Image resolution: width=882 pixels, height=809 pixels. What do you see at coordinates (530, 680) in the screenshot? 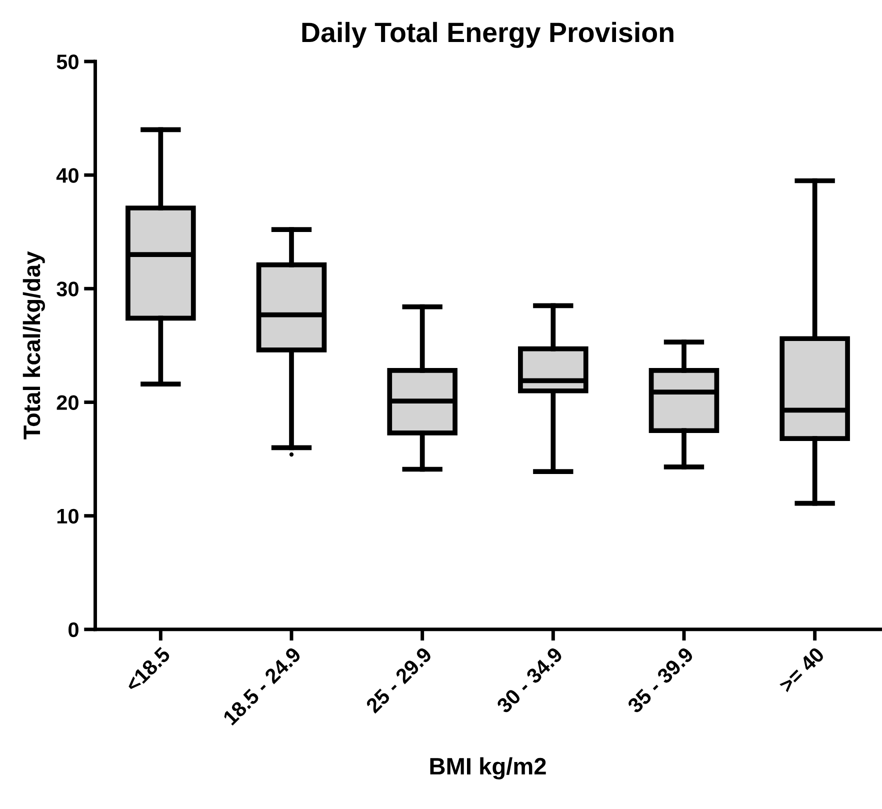
I see `x-tick-label: 30 - 34.9` at bounding box center [530, 680].